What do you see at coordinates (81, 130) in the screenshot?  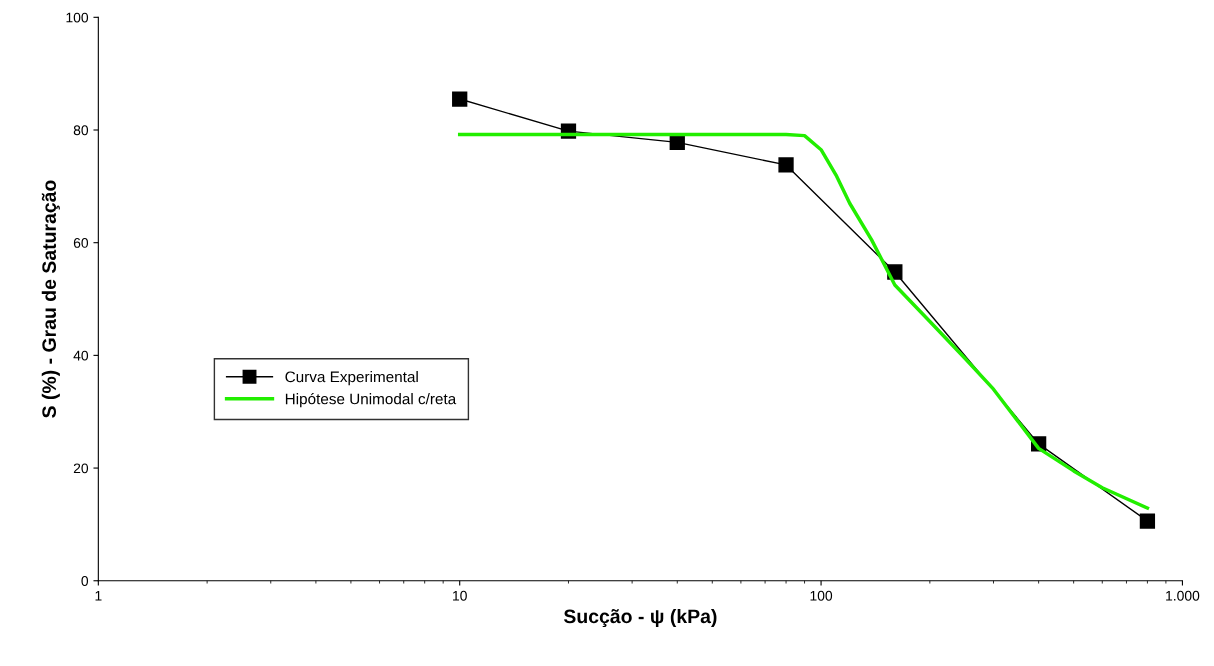 I see `y-tick-label: 80` at bounding box center [81, 130].